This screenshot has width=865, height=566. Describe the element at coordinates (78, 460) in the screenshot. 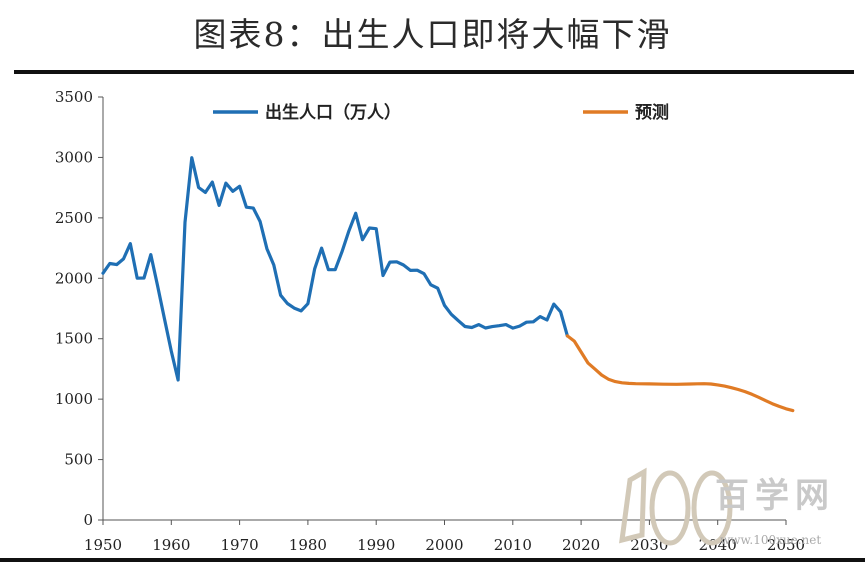

I see `y-tick-label: 500` at that location.